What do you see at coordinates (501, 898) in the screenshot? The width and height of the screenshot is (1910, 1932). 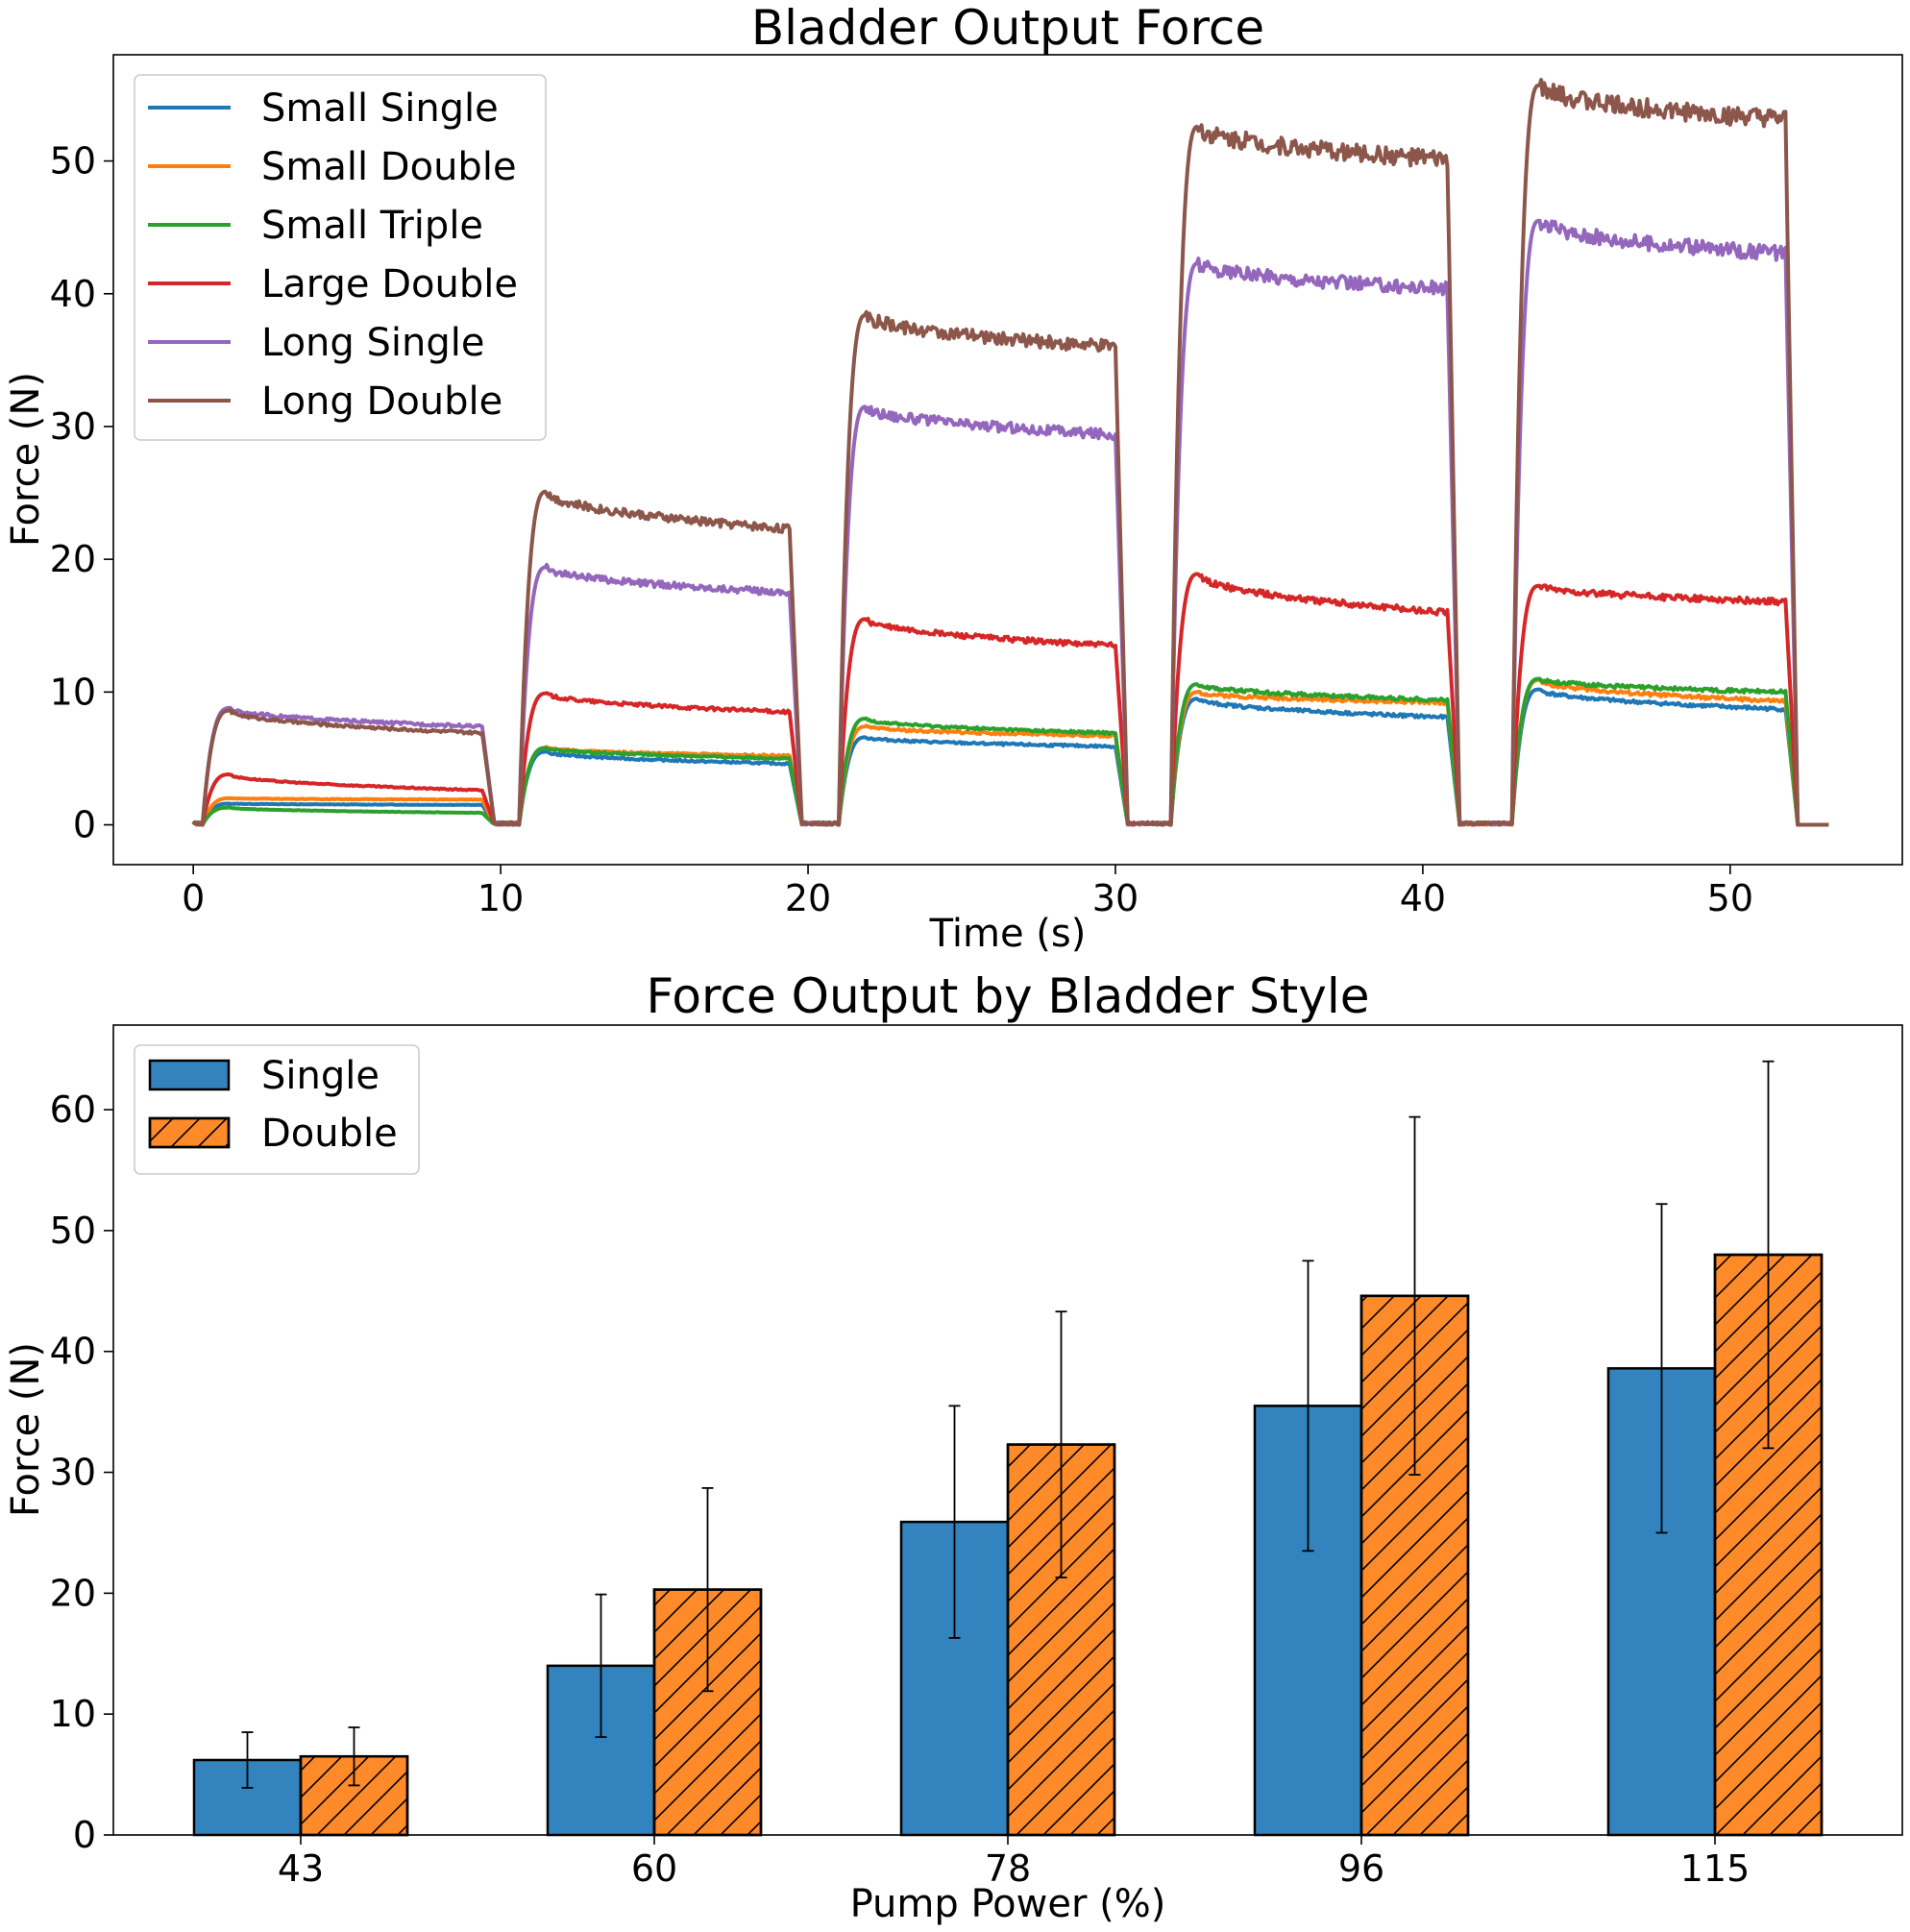 I see `chart1-x-tick-label: 10` at bounding box center [501, 898].